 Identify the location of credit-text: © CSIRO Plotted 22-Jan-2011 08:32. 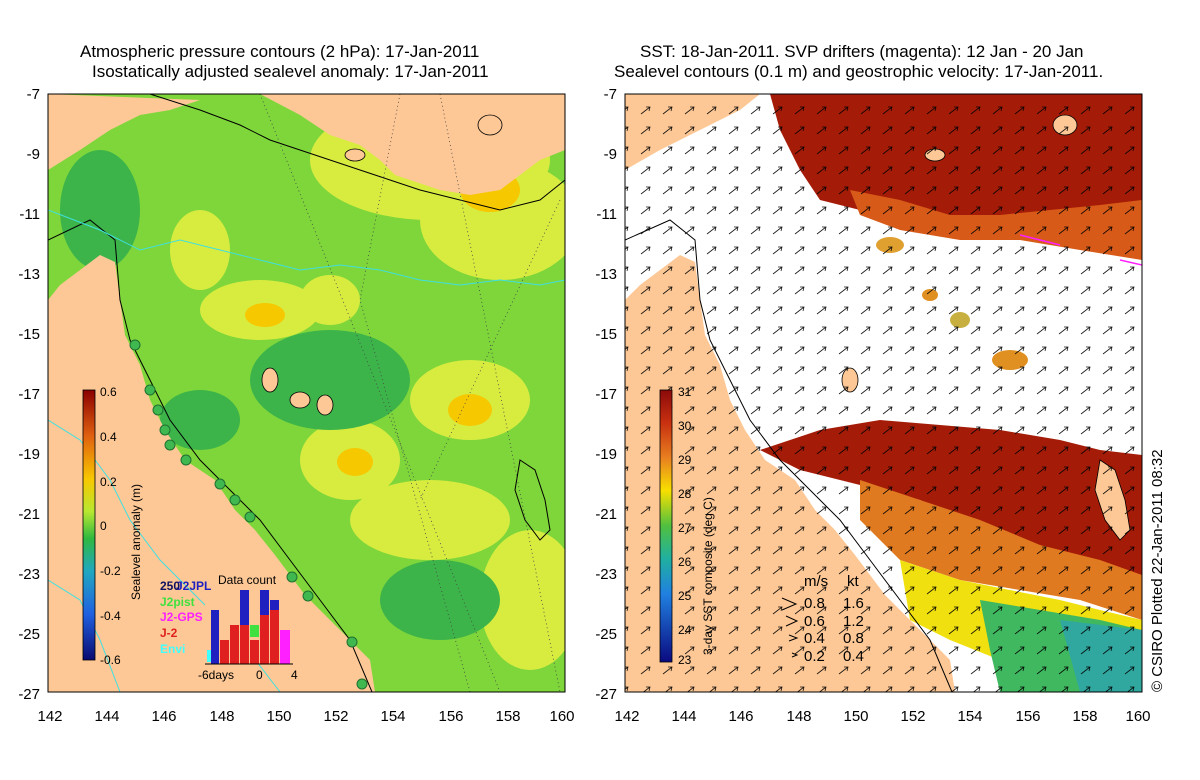
(1157, 570).